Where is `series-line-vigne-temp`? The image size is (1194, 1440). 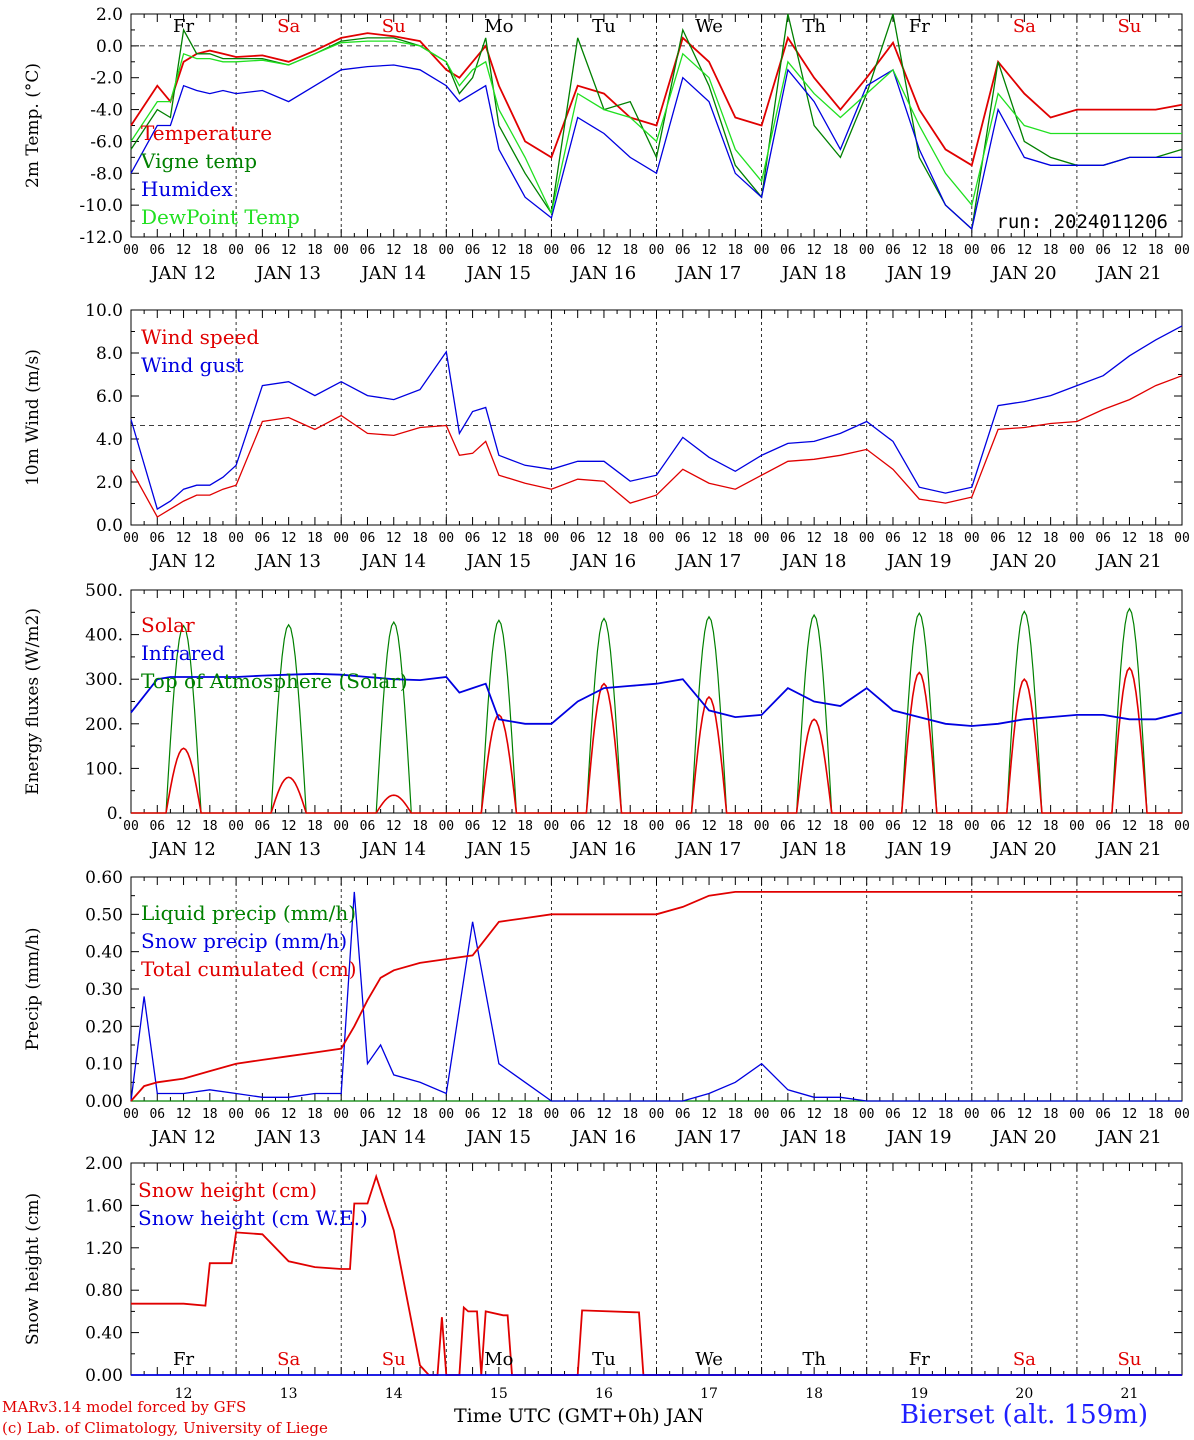
series-line-vigne-temp is located at coordinates (656, 122).